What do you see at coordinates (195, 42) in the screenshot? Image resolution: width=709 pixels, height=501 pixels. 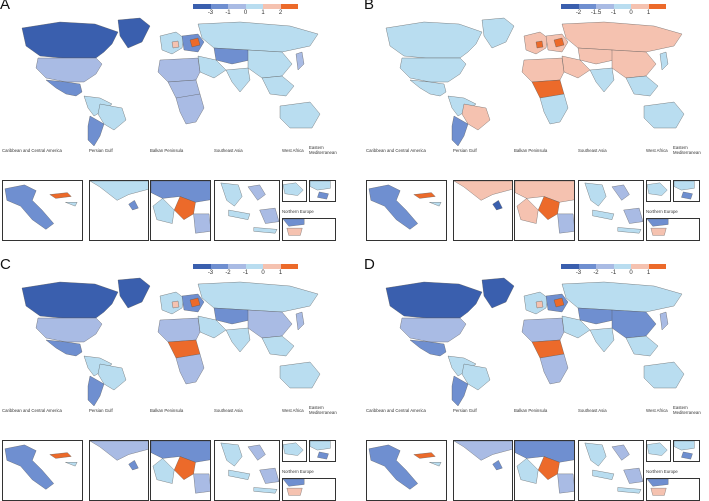 I see `region-hotspot` at bounding box center [195, 42].